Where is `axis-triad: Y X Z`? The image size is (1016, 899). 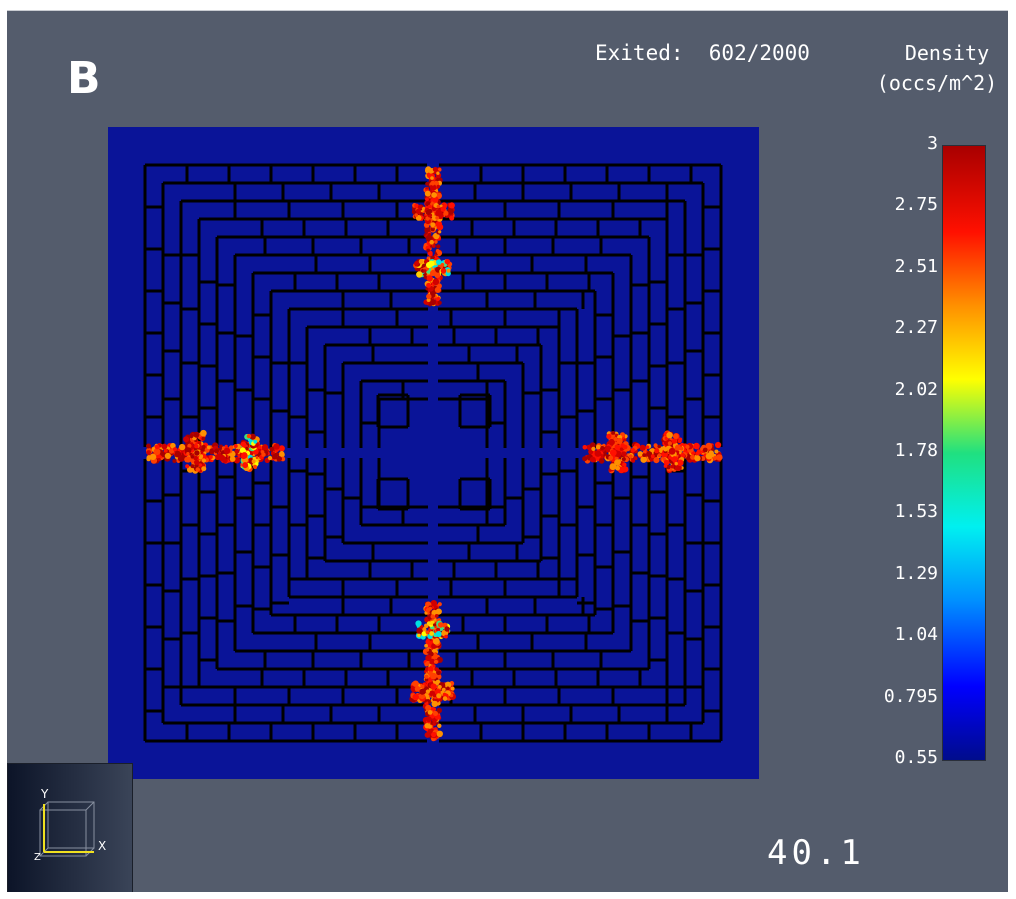 axis-triad: Y X Z is located at coordinates (70, 827).